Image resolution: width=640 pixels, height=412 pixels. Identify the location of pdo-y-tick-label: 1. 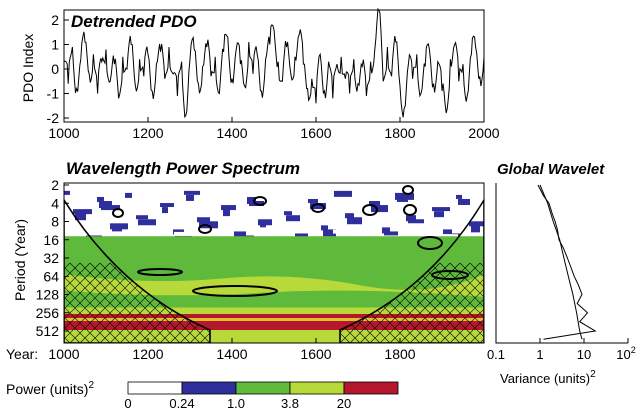
(55, 45).